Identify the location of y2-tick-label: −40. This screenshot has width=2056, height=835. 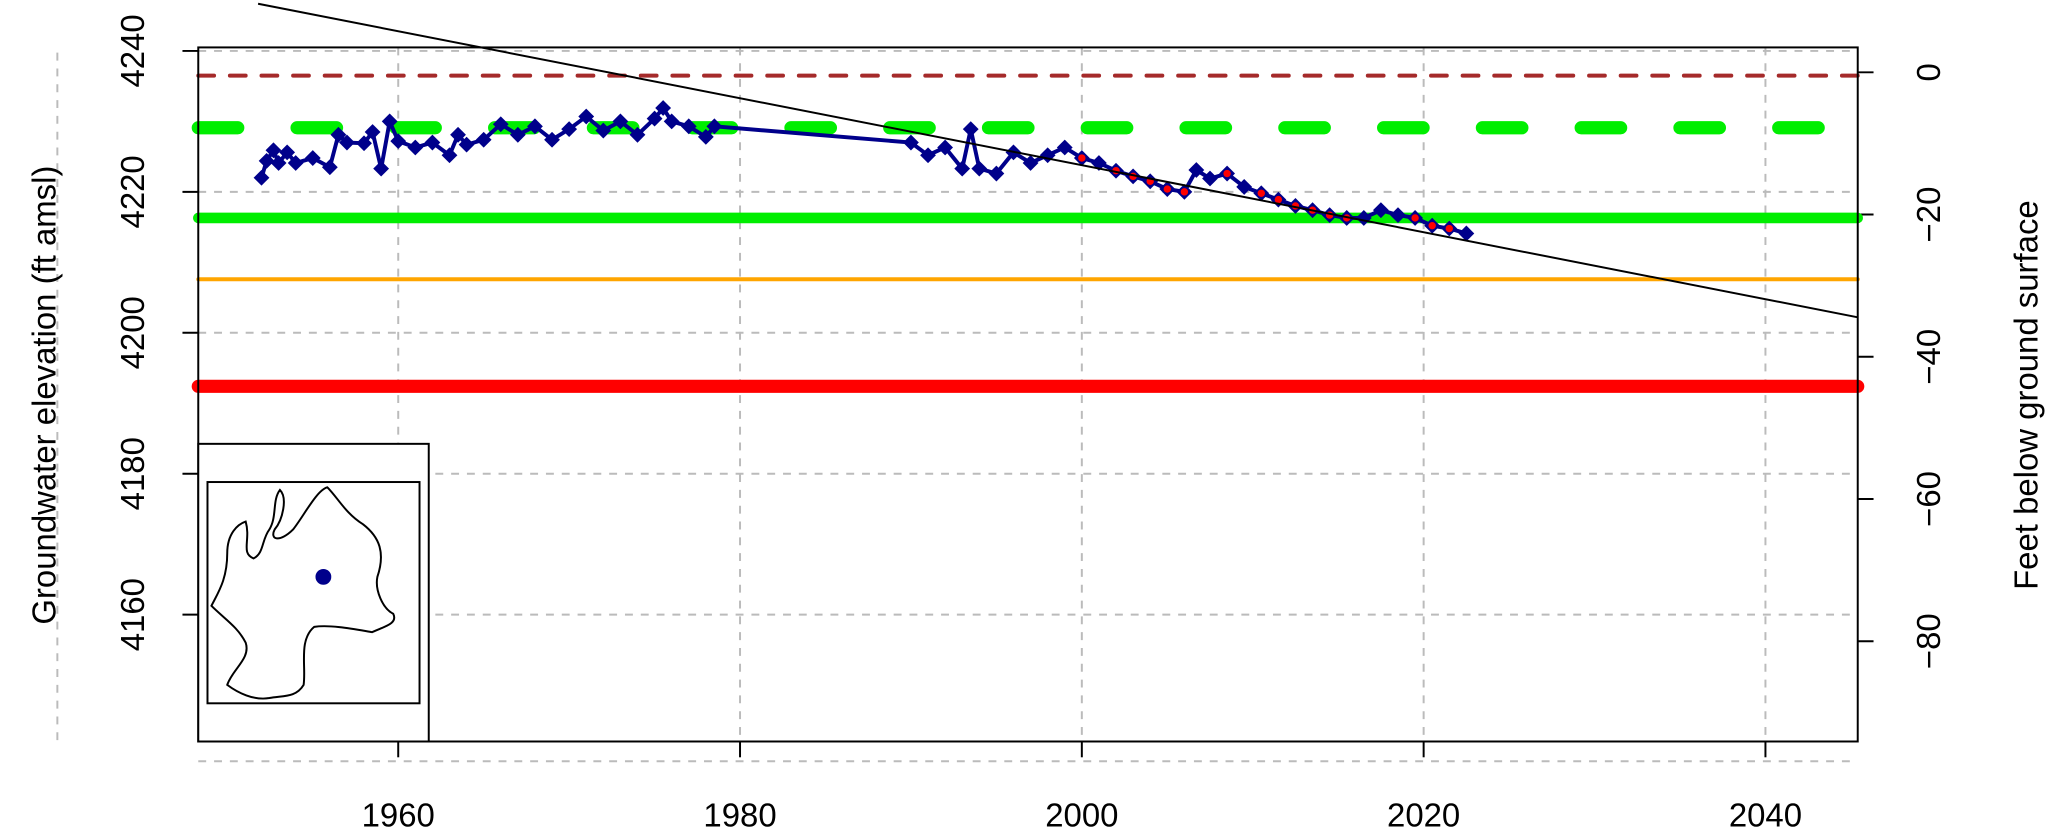
(1928, 357).